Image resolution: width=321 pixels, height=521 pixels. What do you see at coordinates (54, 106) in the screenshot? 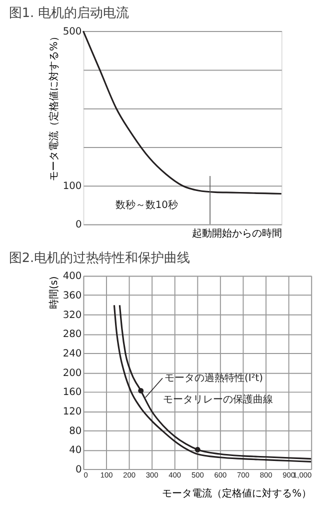
I see `y-axis-title: モータ電流（定格値に対する%）` at bounding box center [54, 106].